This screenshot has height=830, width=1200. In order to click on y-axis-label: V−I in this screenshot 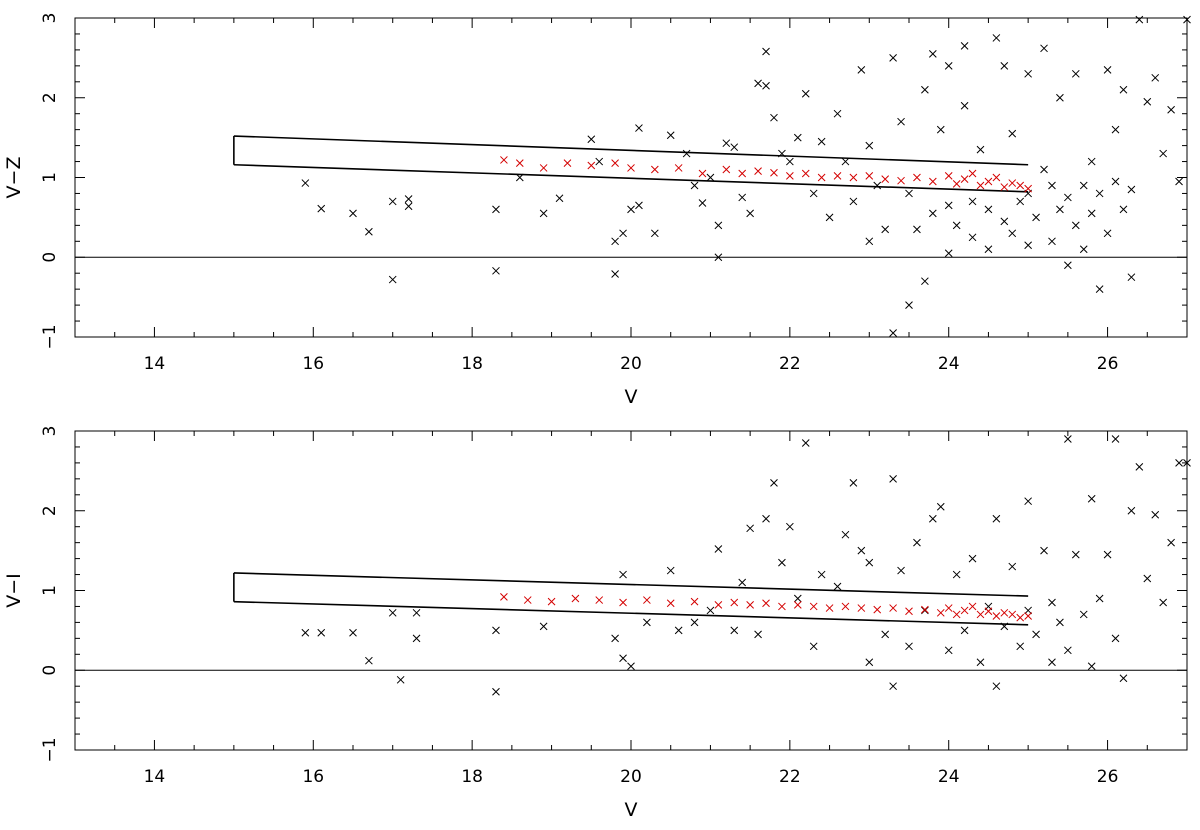, I will do `click(14, 590)`.